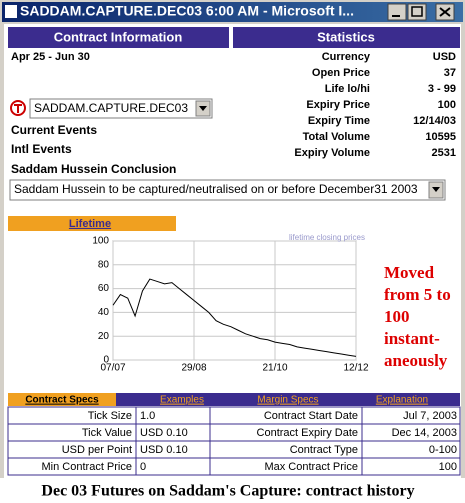 This screenshot has height=503, width=465. Describe the element at coordinates (11, 11) in the screenshot. I see `app-icon` at that location.